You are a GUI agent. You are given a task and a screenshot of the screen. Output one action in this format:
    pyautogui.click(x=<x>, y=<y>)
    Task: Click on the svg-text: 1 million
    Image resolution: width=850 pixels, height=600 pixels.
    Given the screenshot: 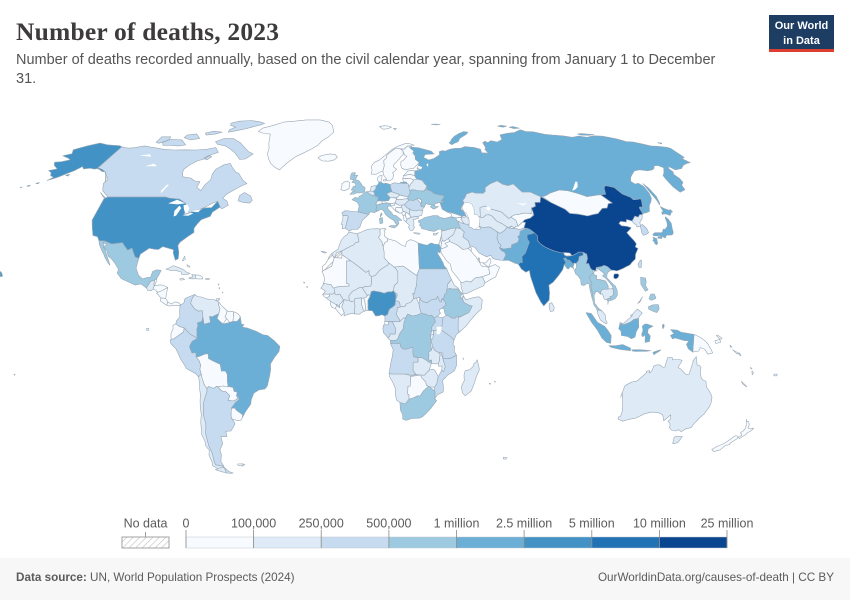 What is the action you would take?
    pyautogui.click(x=457, y=524)
    